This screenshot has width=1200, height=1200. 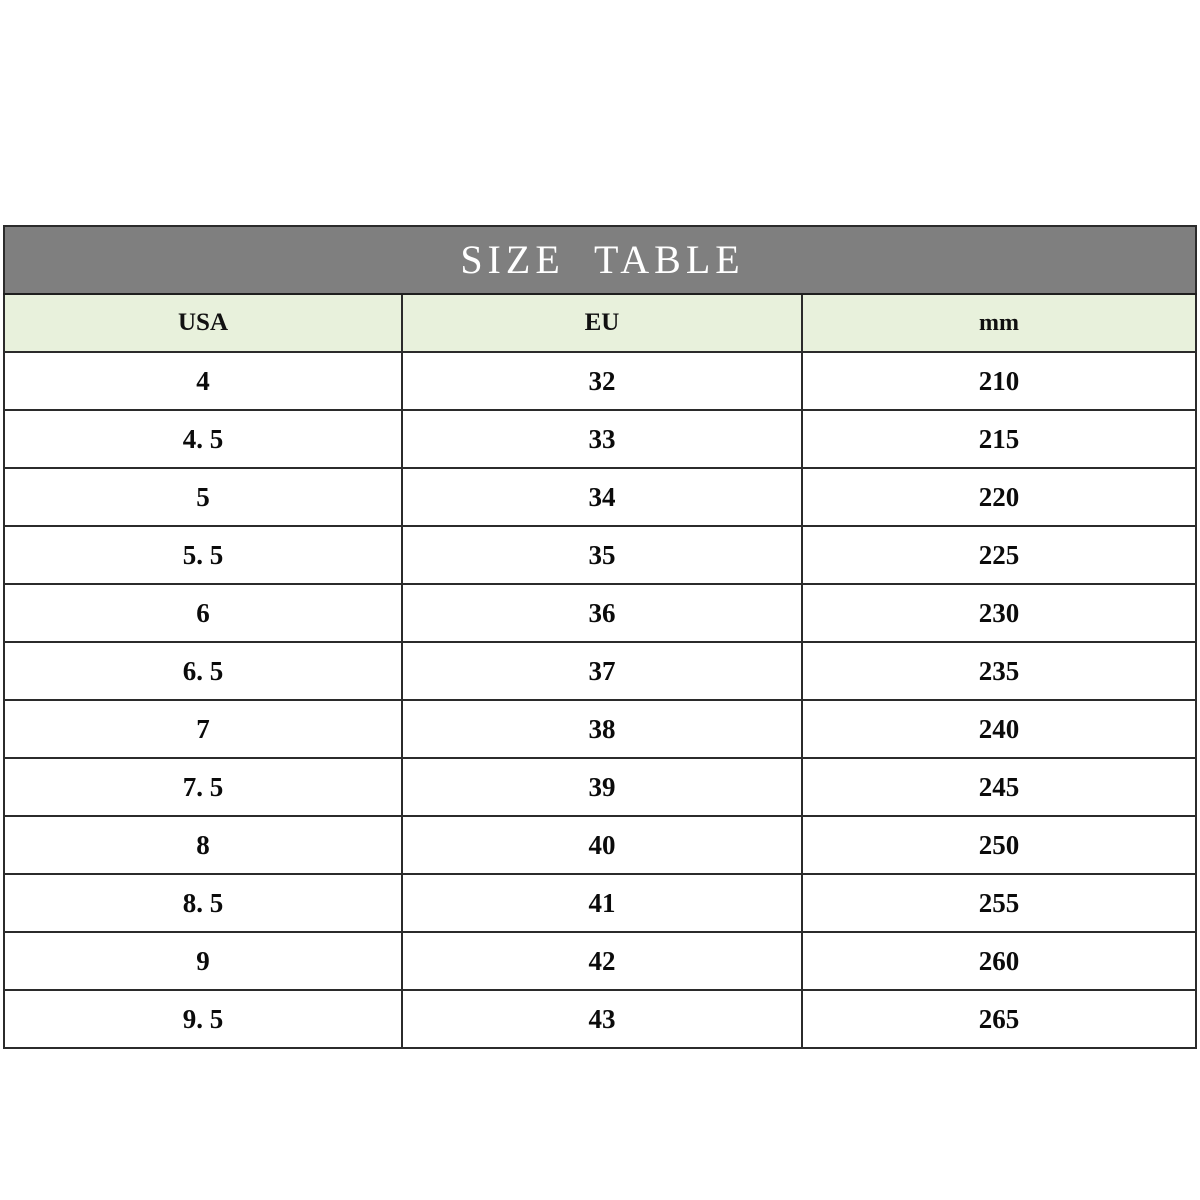 I want to click on table-row: 9. 5 43 265, so click(x=600, y=1019).